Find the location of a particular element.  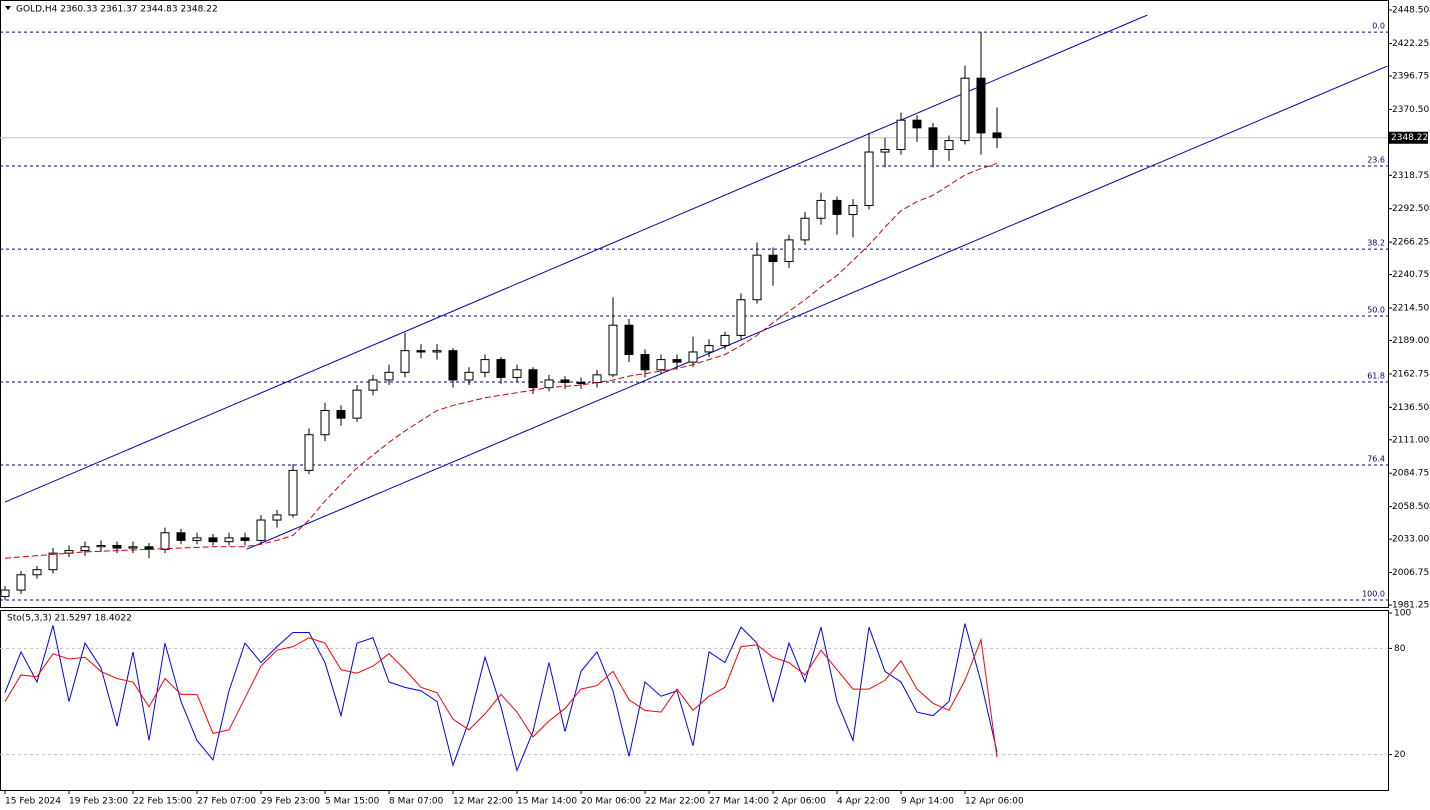

x-tick-label: 27 Feb 07:00 is located at coordinates (226, 802).